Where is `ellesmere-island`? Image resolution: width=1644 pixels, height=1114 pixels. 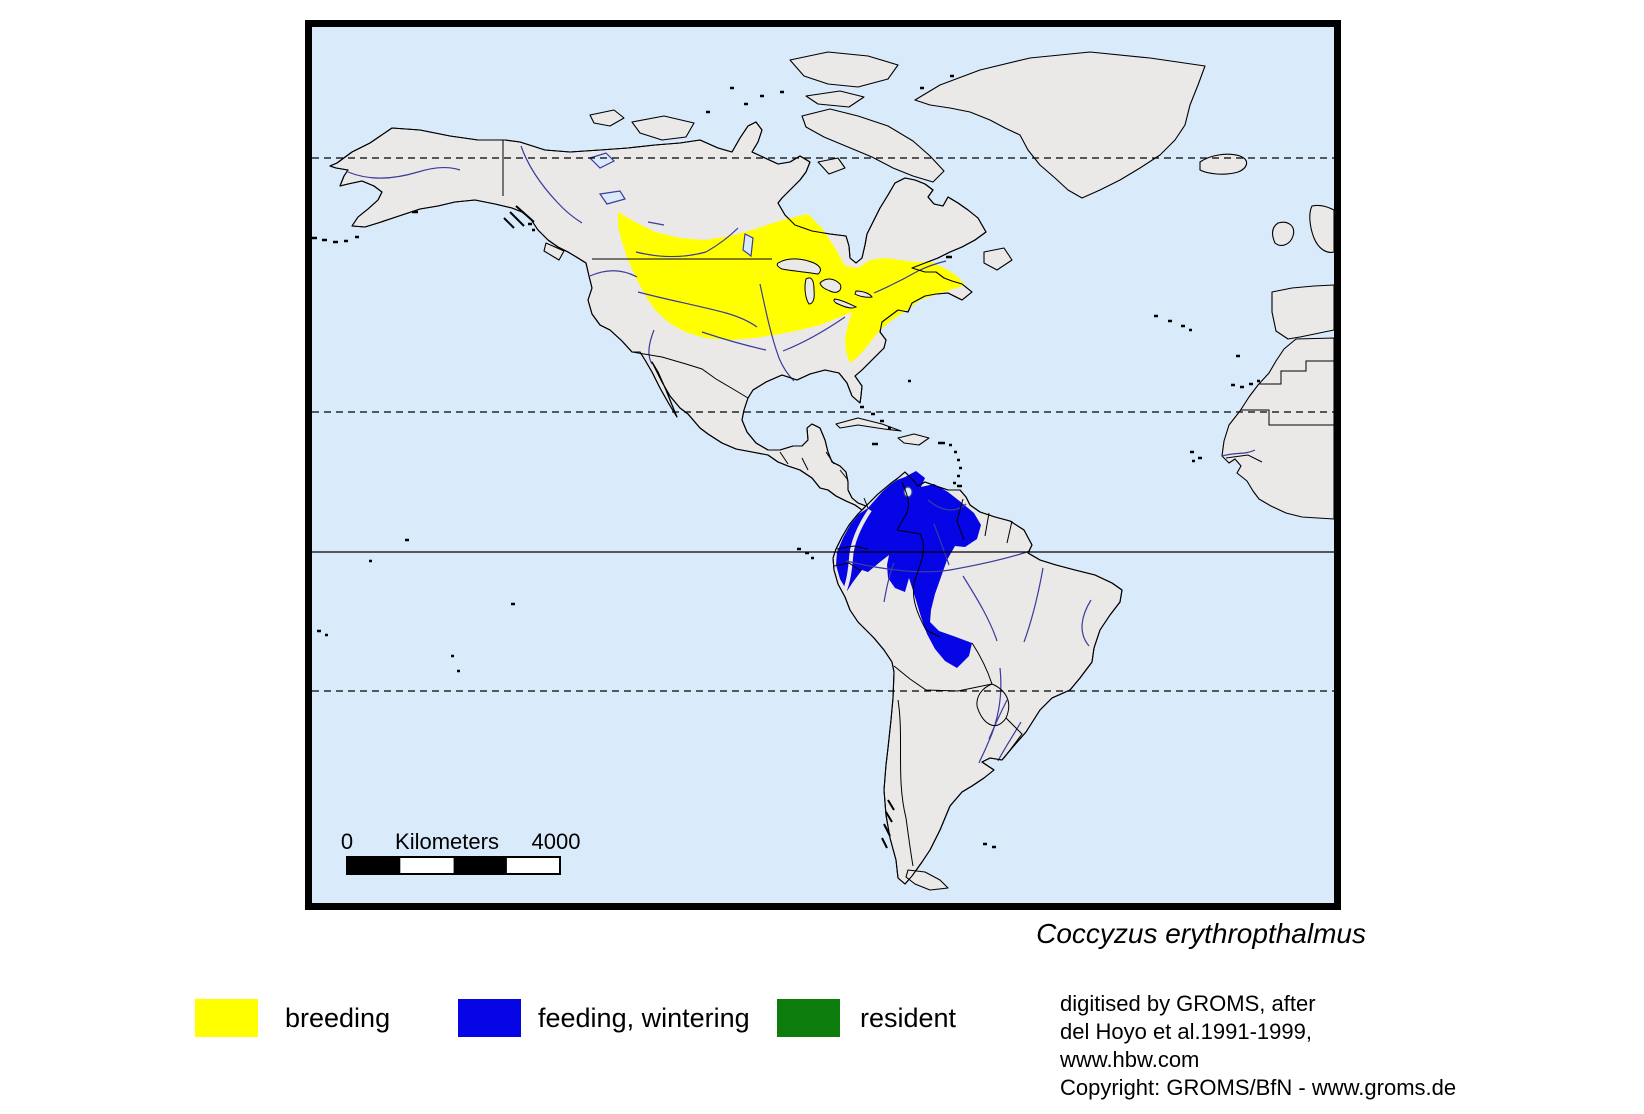
ellesmere-island is located at coordinates (844, 69).